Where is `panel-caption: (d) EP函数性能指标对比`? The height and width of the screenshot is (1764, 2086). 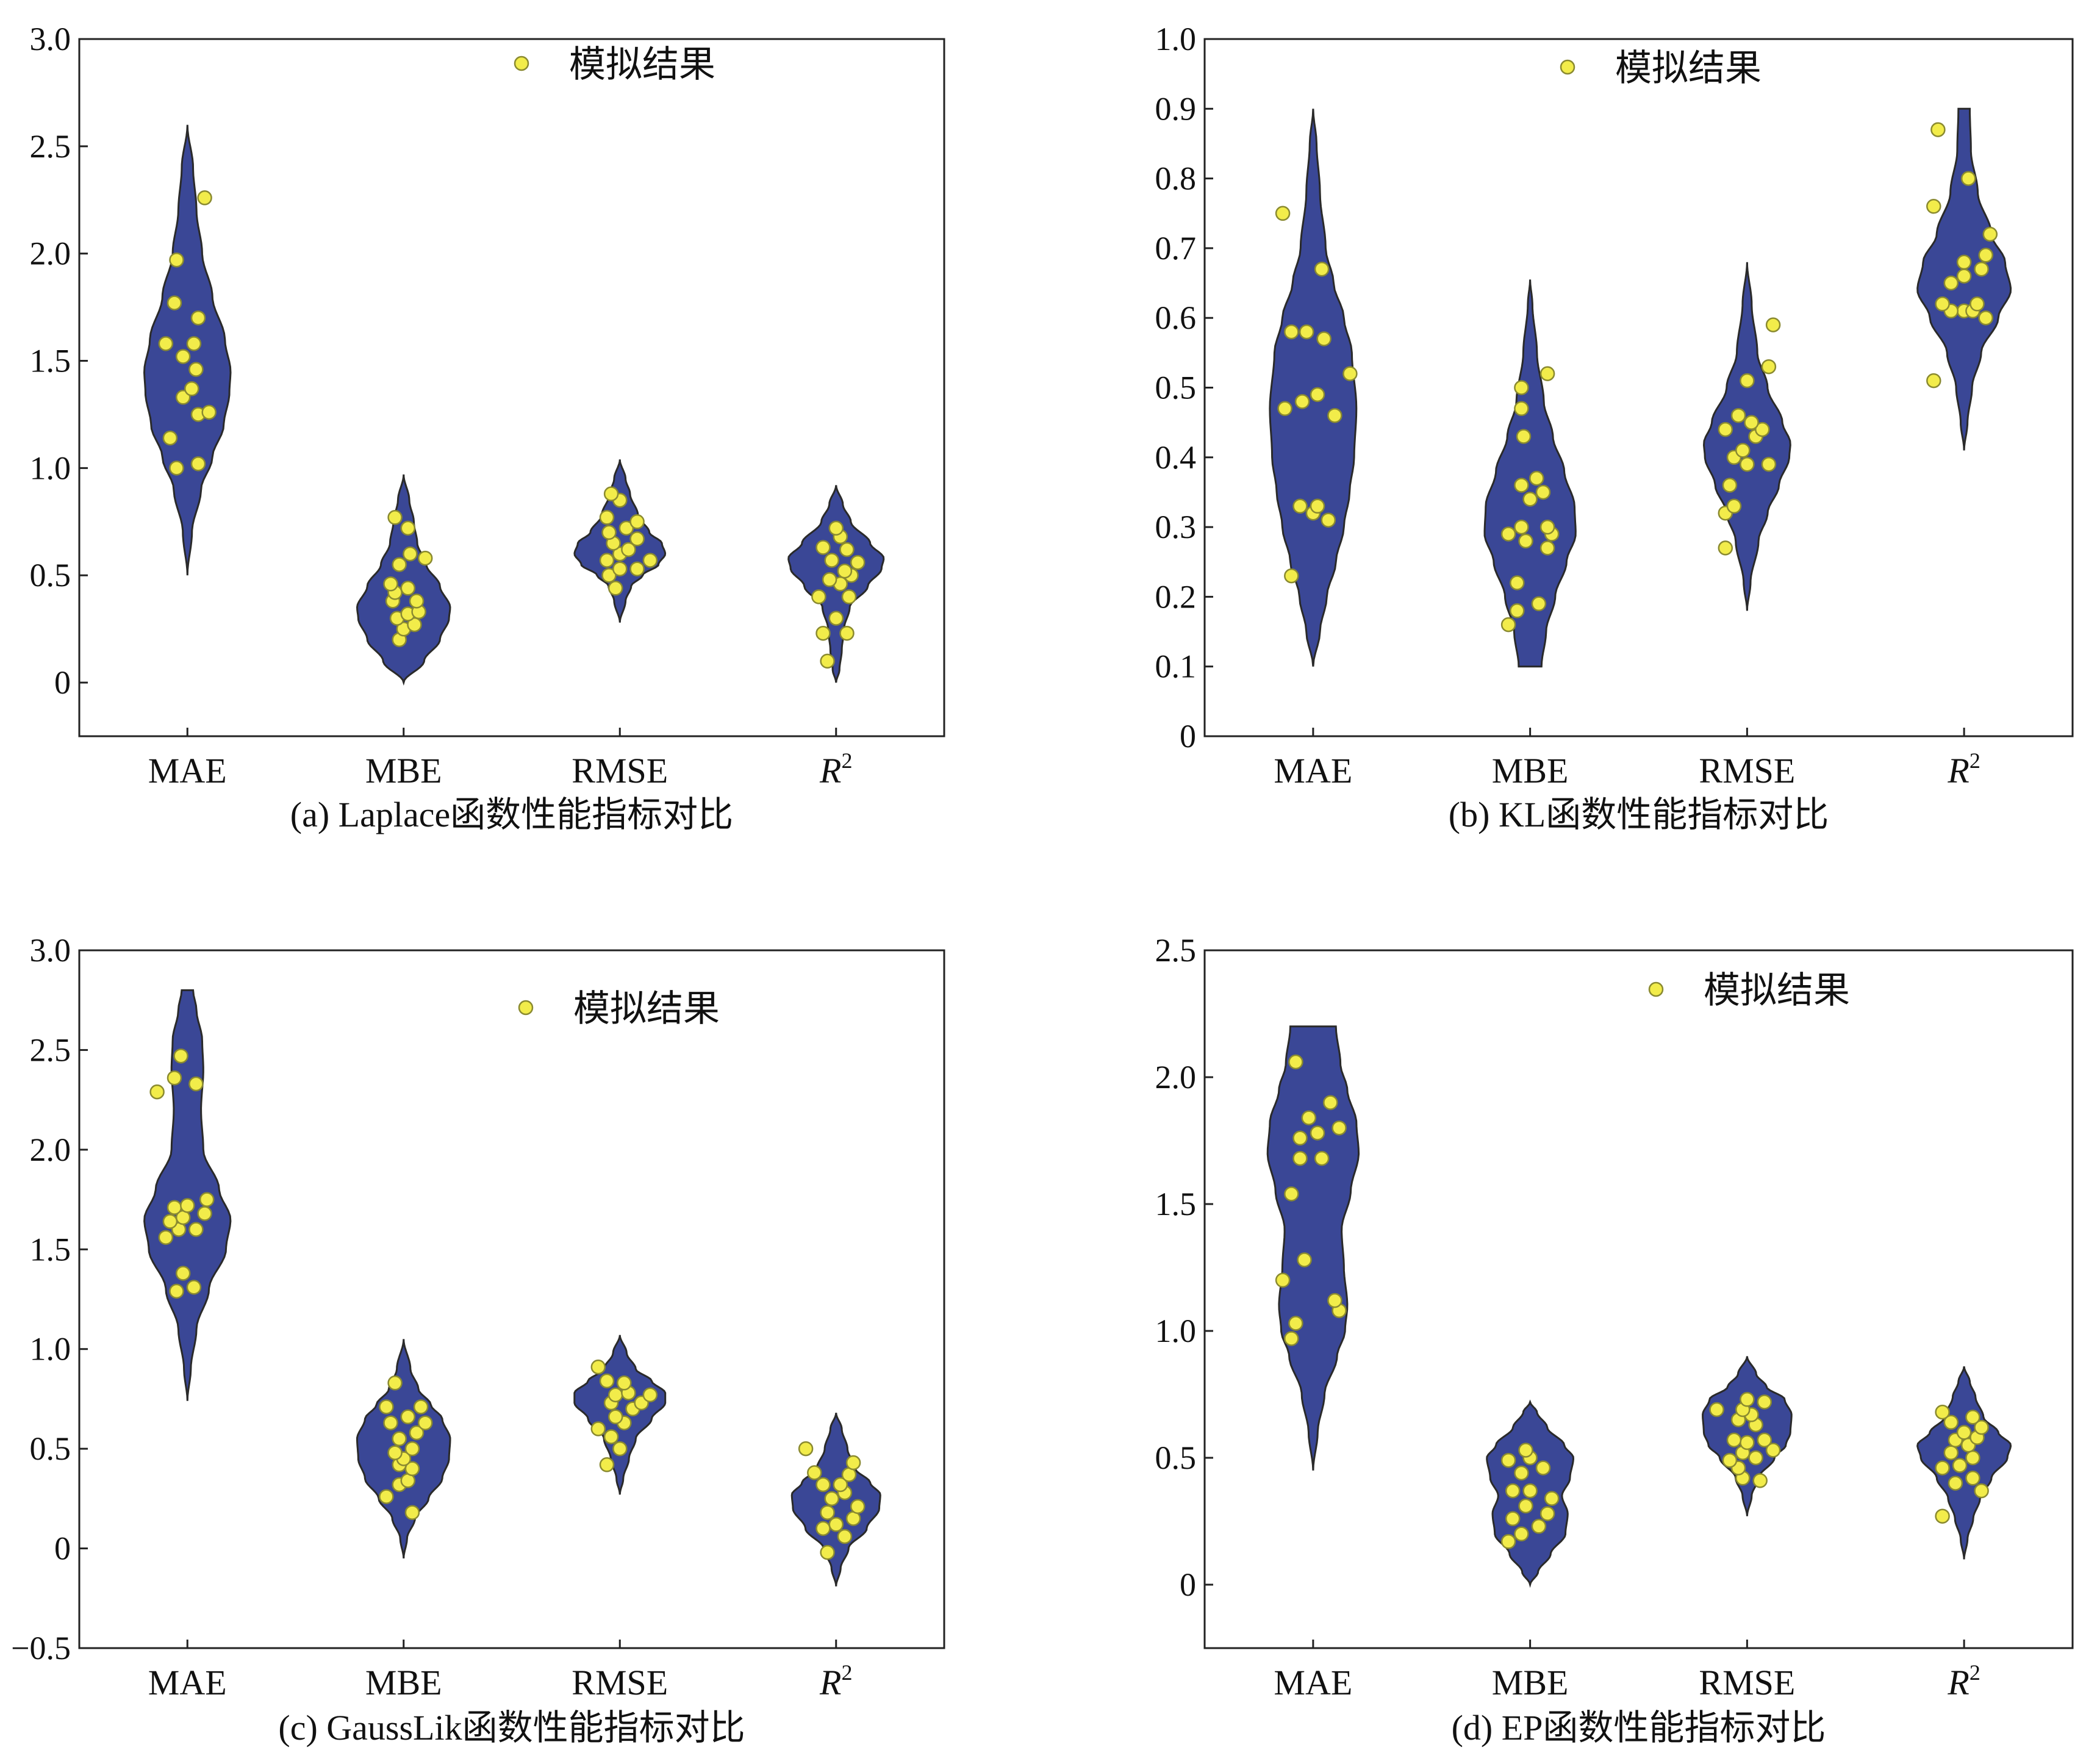 panel-caption: (d) EP函数性能指标对比 is located at coordinates (1639, 1728).